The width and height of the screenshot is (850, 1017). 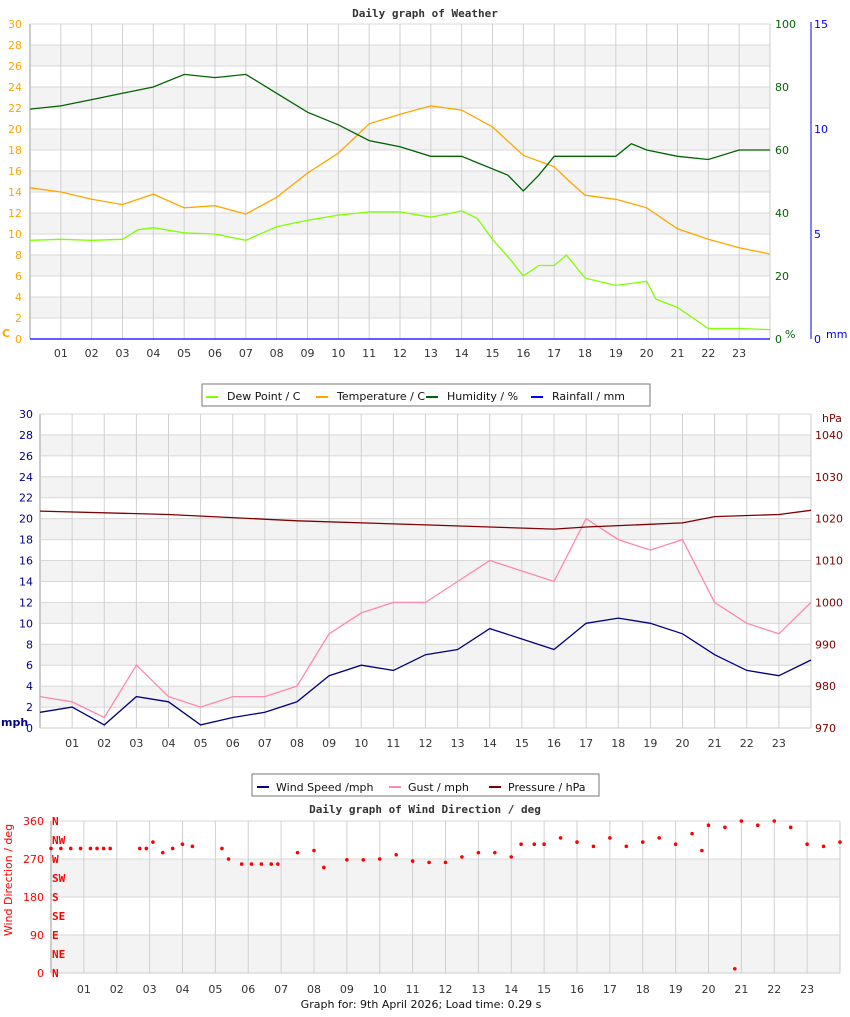 I want to click on y-tick-label: 360, so click(x=33, y=821).